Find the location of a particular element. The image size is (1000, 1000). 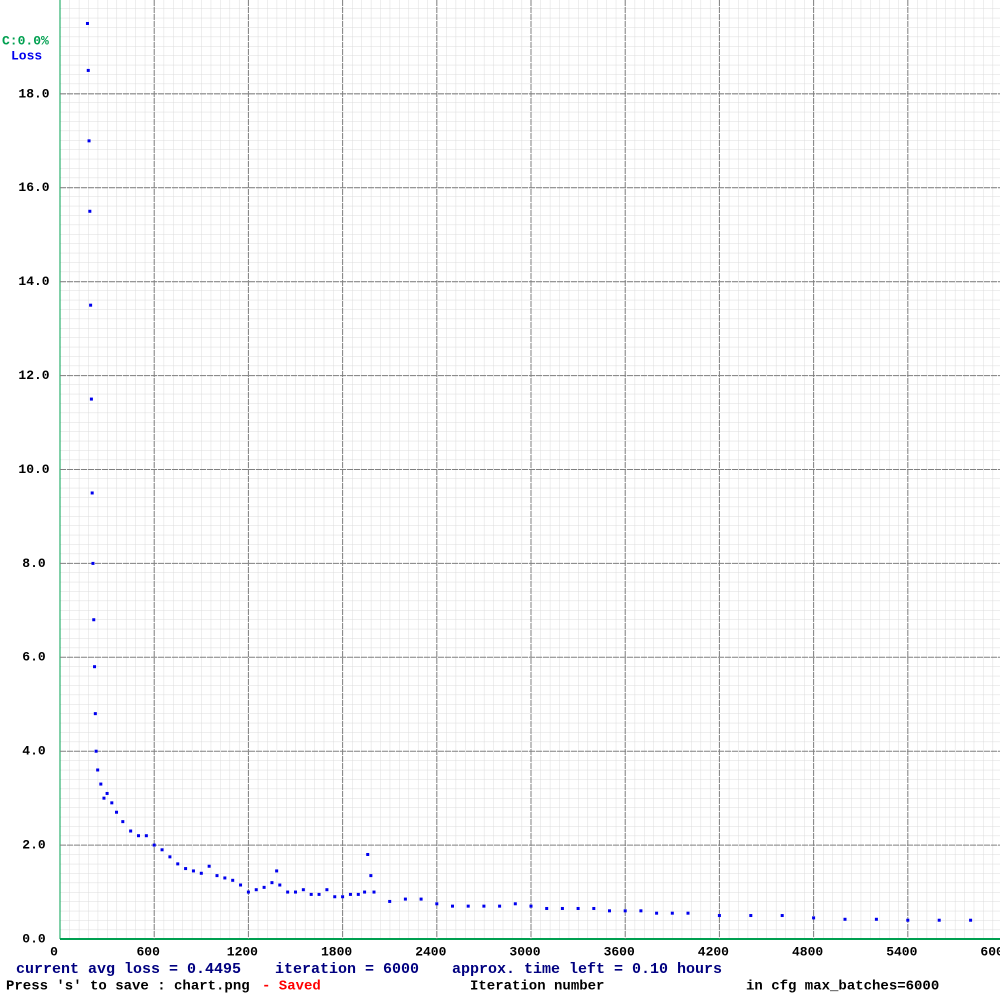

x-tick-label: 600 is located at coordinates (148, 951).